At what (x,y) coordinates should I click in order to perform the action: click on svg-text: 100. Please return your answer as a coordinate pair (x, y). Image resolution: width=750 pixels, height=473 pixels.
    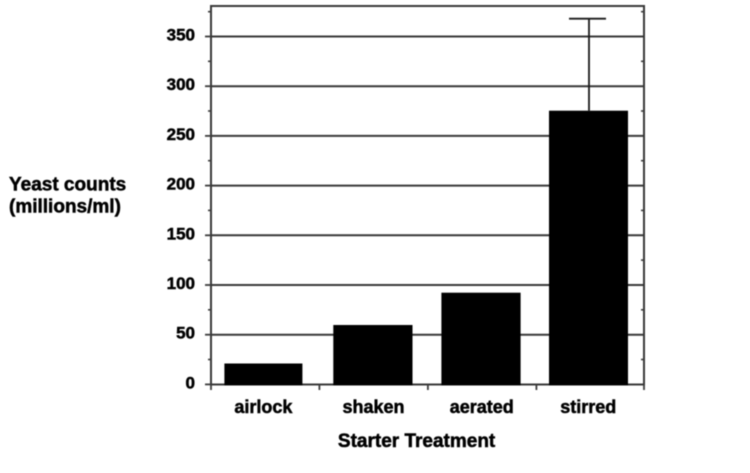
    Looking at the image, I should click on (181, 283).